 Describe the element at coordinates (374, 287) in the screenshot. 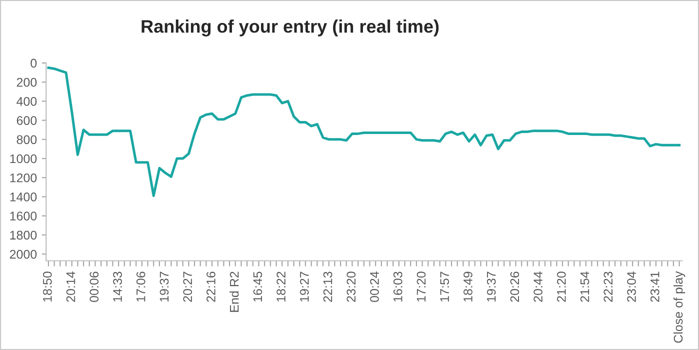

I see `x-tick-label: 00:24` at that location.